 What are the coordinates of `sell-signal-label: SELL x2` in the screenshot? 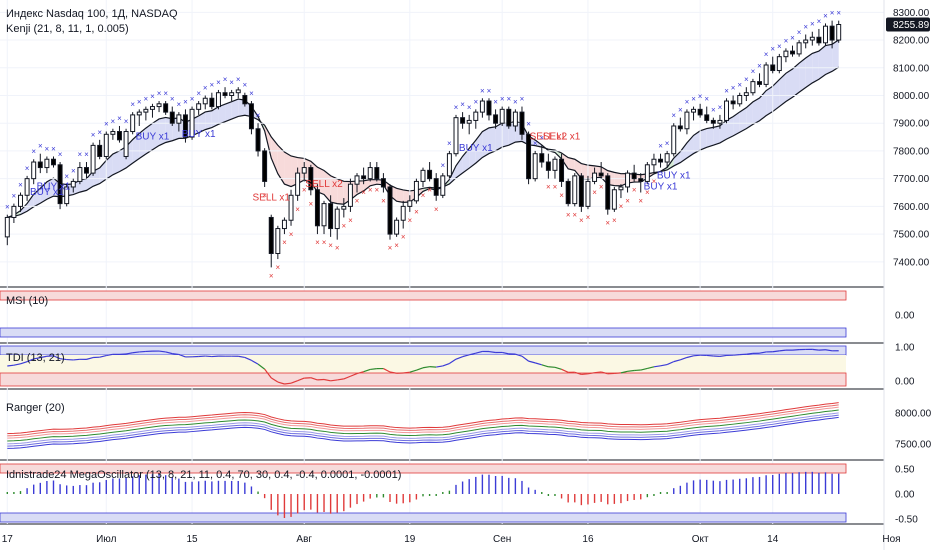 It's located at (324, 184).